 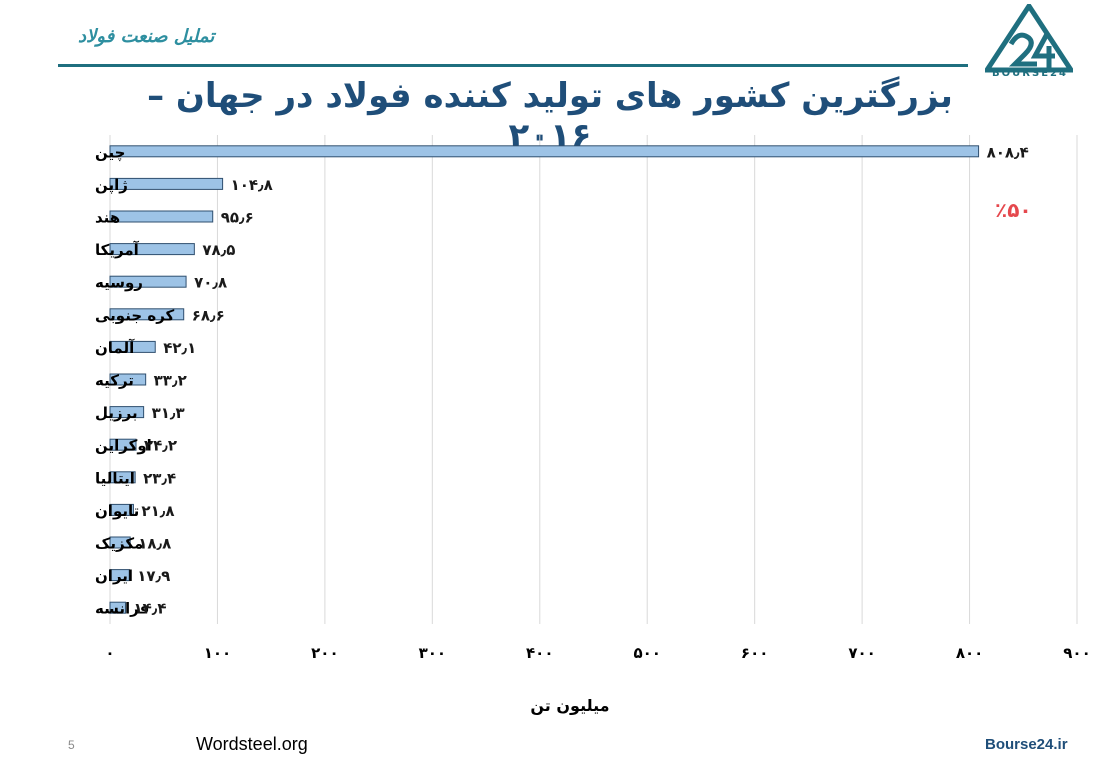 I want to click on x-axis-title: میلیون تن, so click(x=570, y=705).